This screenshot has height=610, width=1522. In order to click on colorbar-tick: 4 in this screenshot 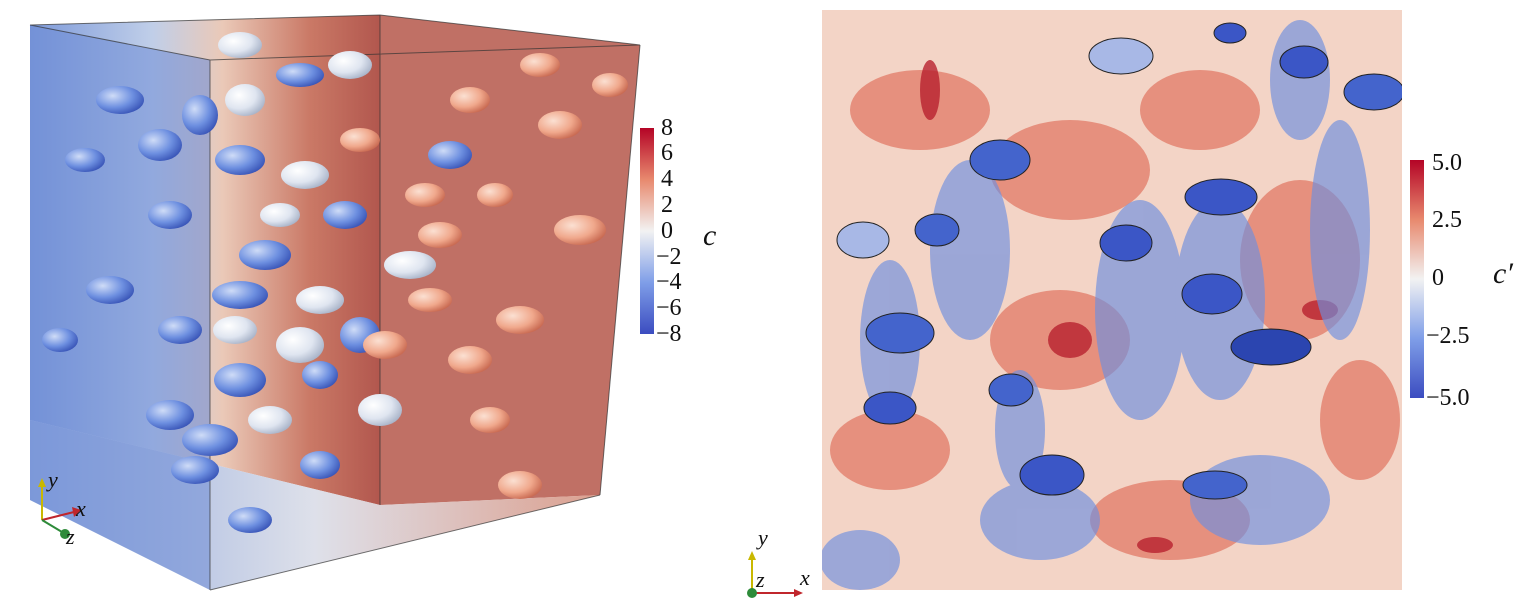, I will do `click(667, 179)`.